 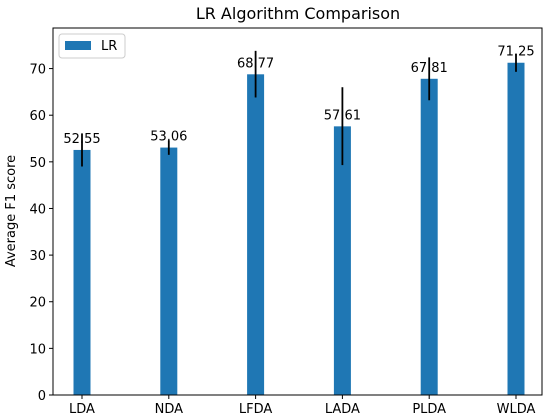 I want to click on x-axis: LDA NDA LFDA LADA PLDA WLDA, so click(x=302, y=406).